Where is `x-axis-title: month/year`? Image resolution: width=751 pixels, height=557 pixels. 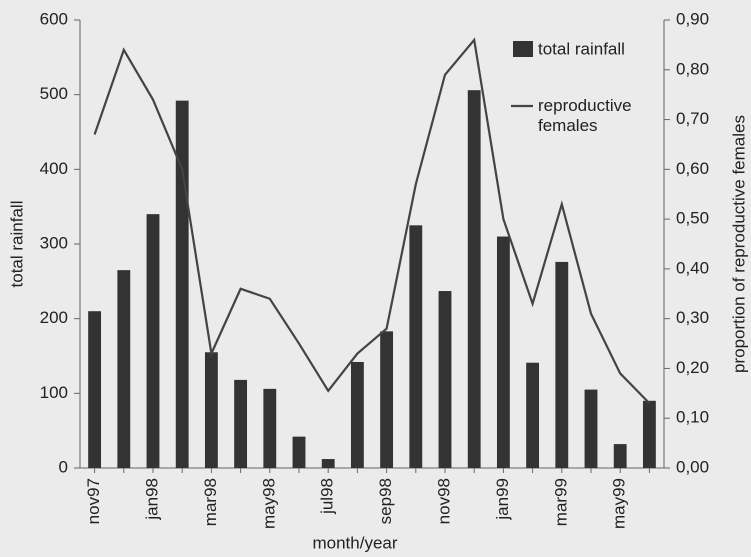 x-axis-title: month/year is located at coordinates (354, 542).